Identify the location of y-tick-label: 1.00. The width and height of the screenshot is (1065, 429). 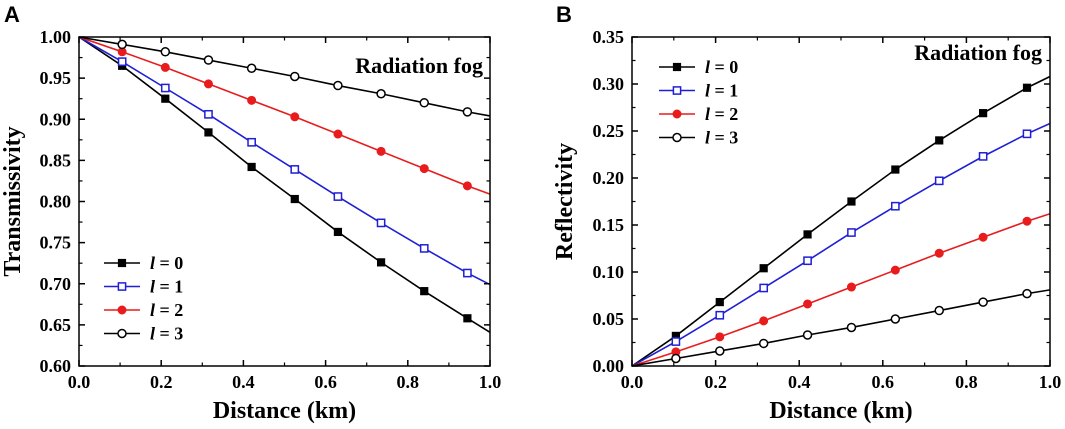
(56, 37).